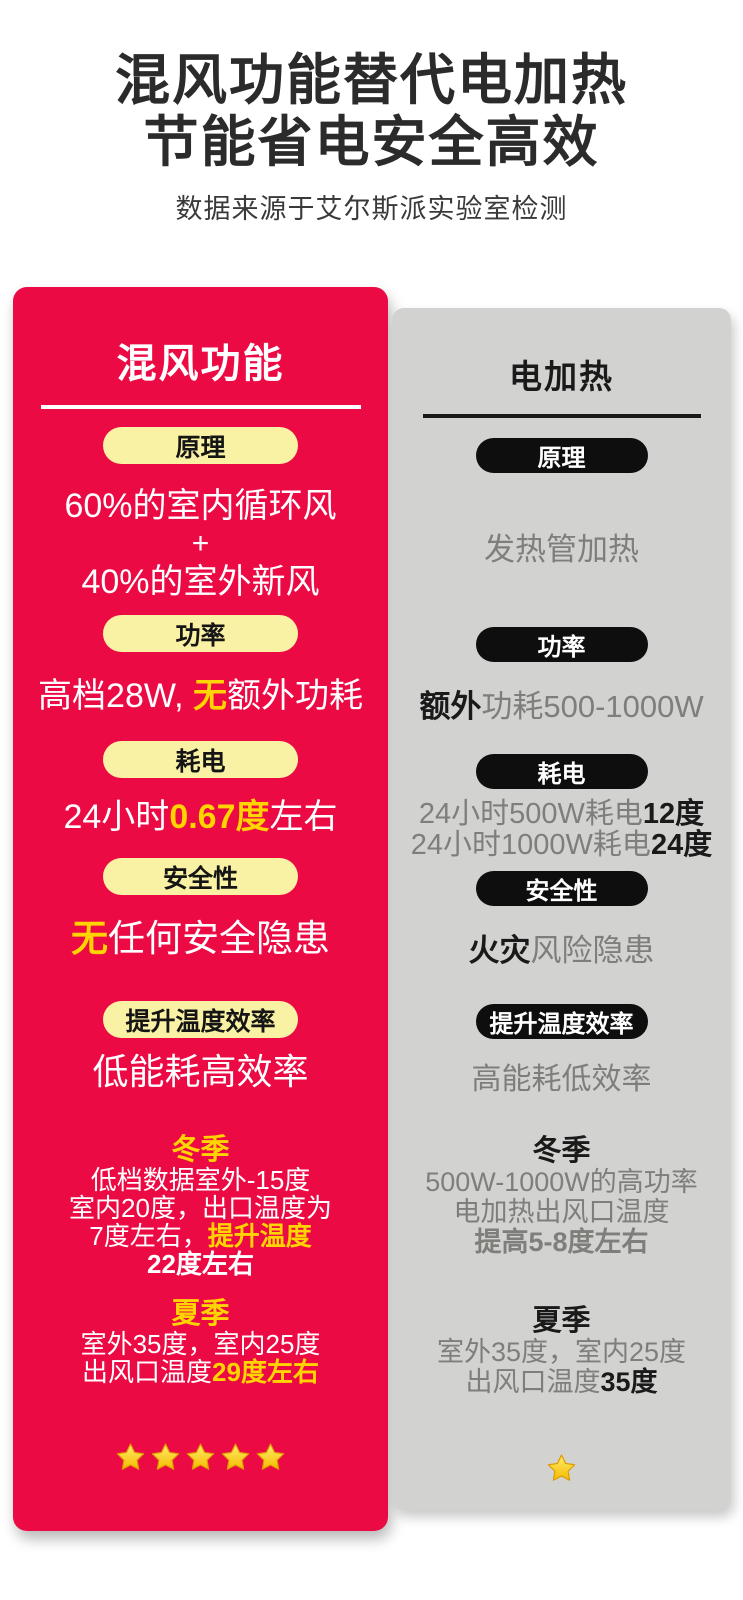  I want to click on consumption-value: 24小时500W耗电12度 24小时1000W耗电24度, so click(561, 830).